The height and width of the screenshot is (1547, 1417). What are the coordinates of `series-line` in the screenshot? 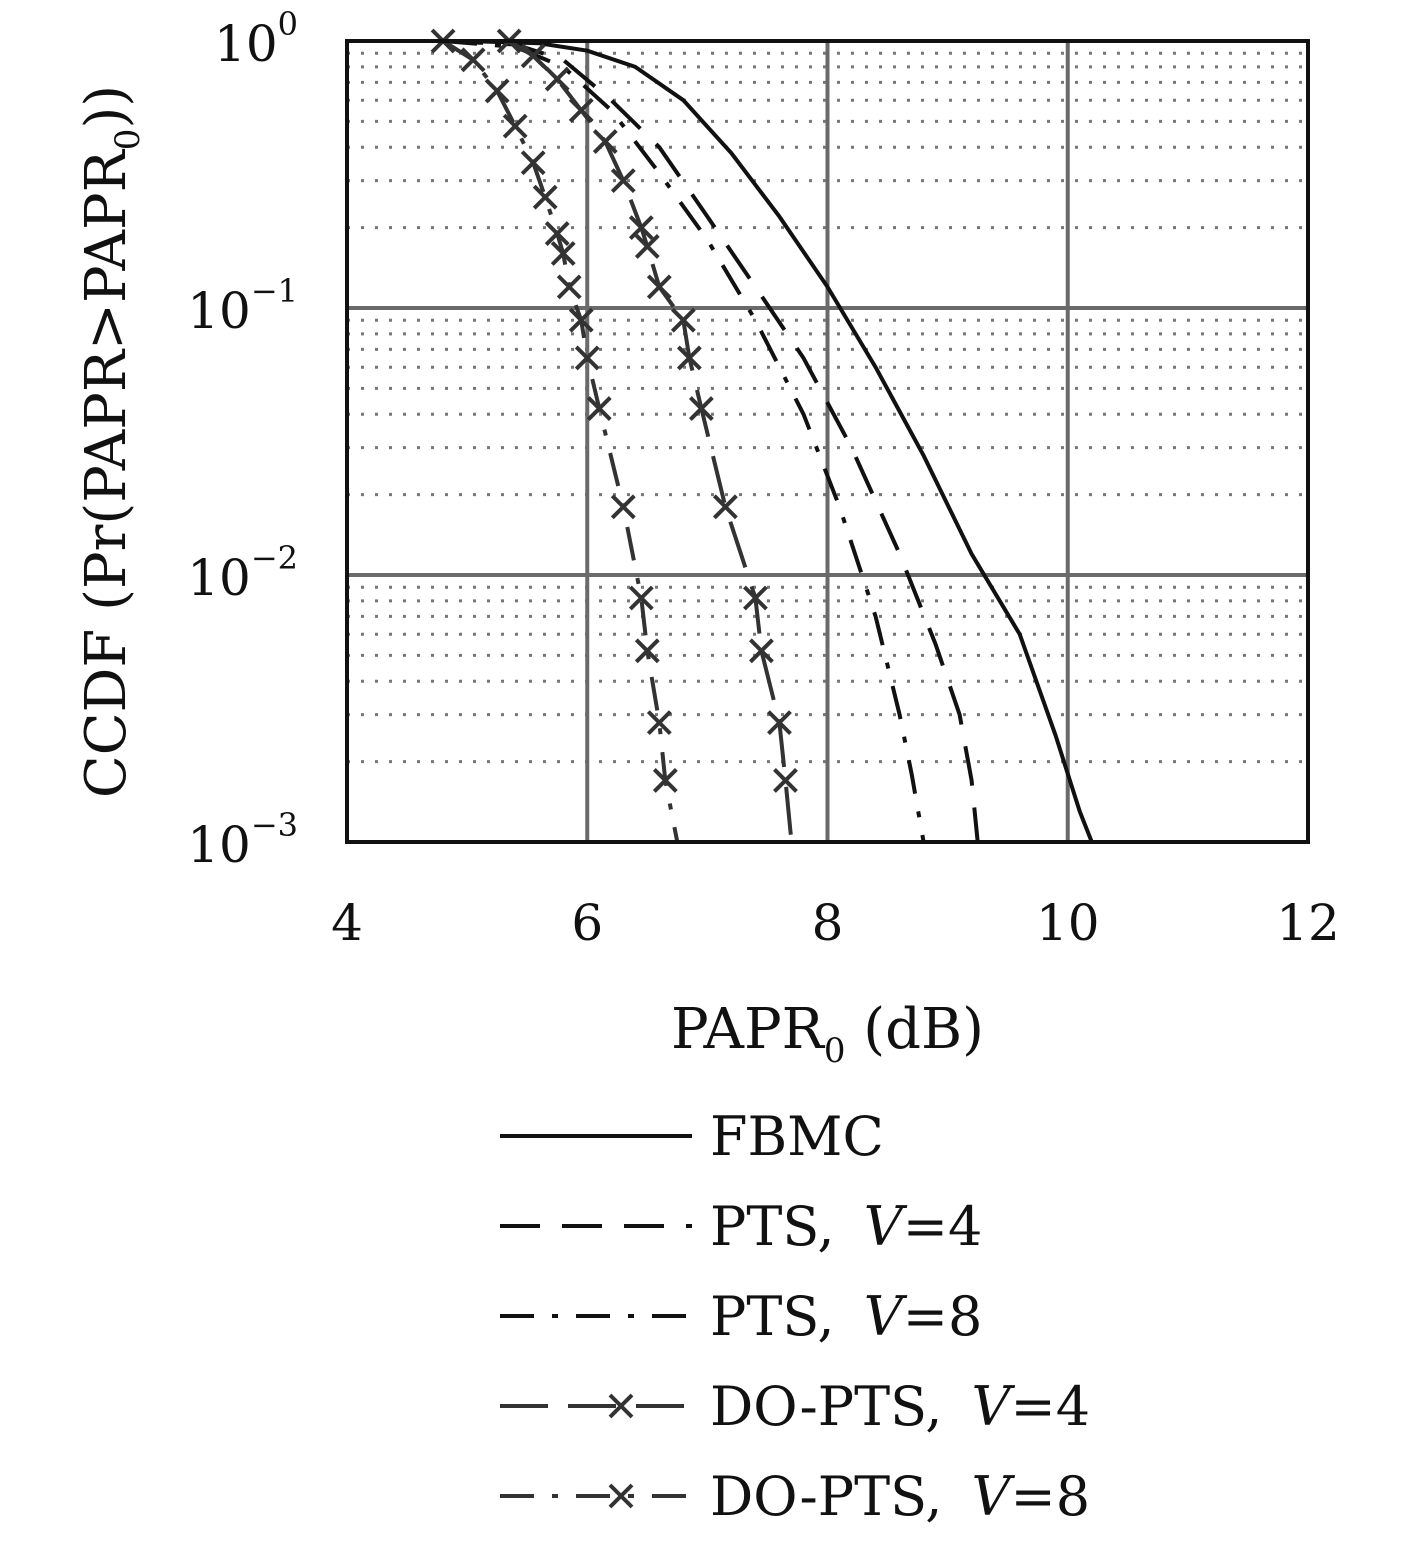 It's located at (561, 441).